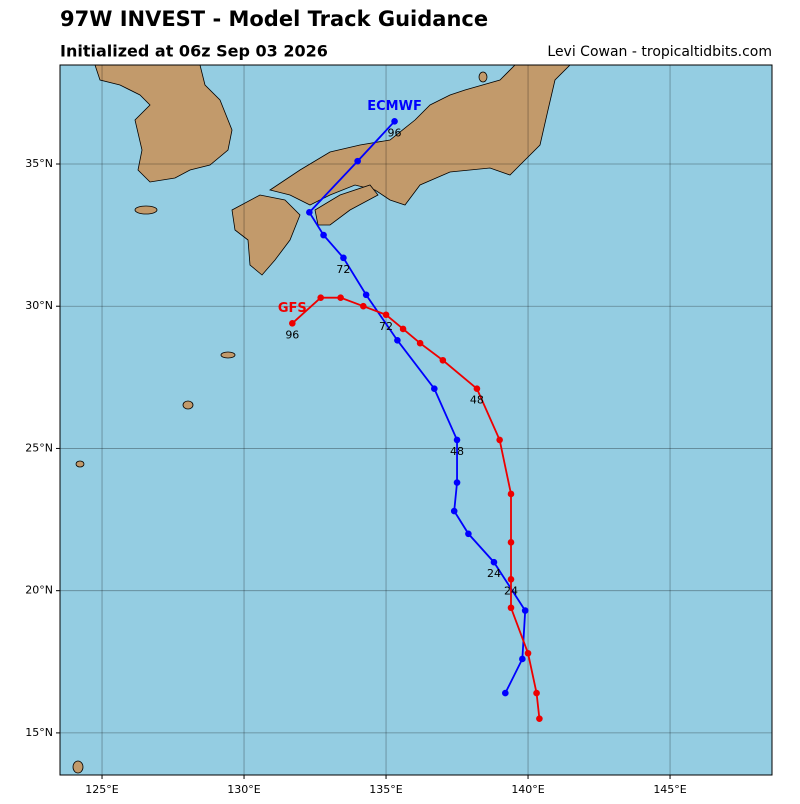 The width and height of the screenshot is (800, 804). I want to click on lon-tick-label: 145°E, so click(669, 789).